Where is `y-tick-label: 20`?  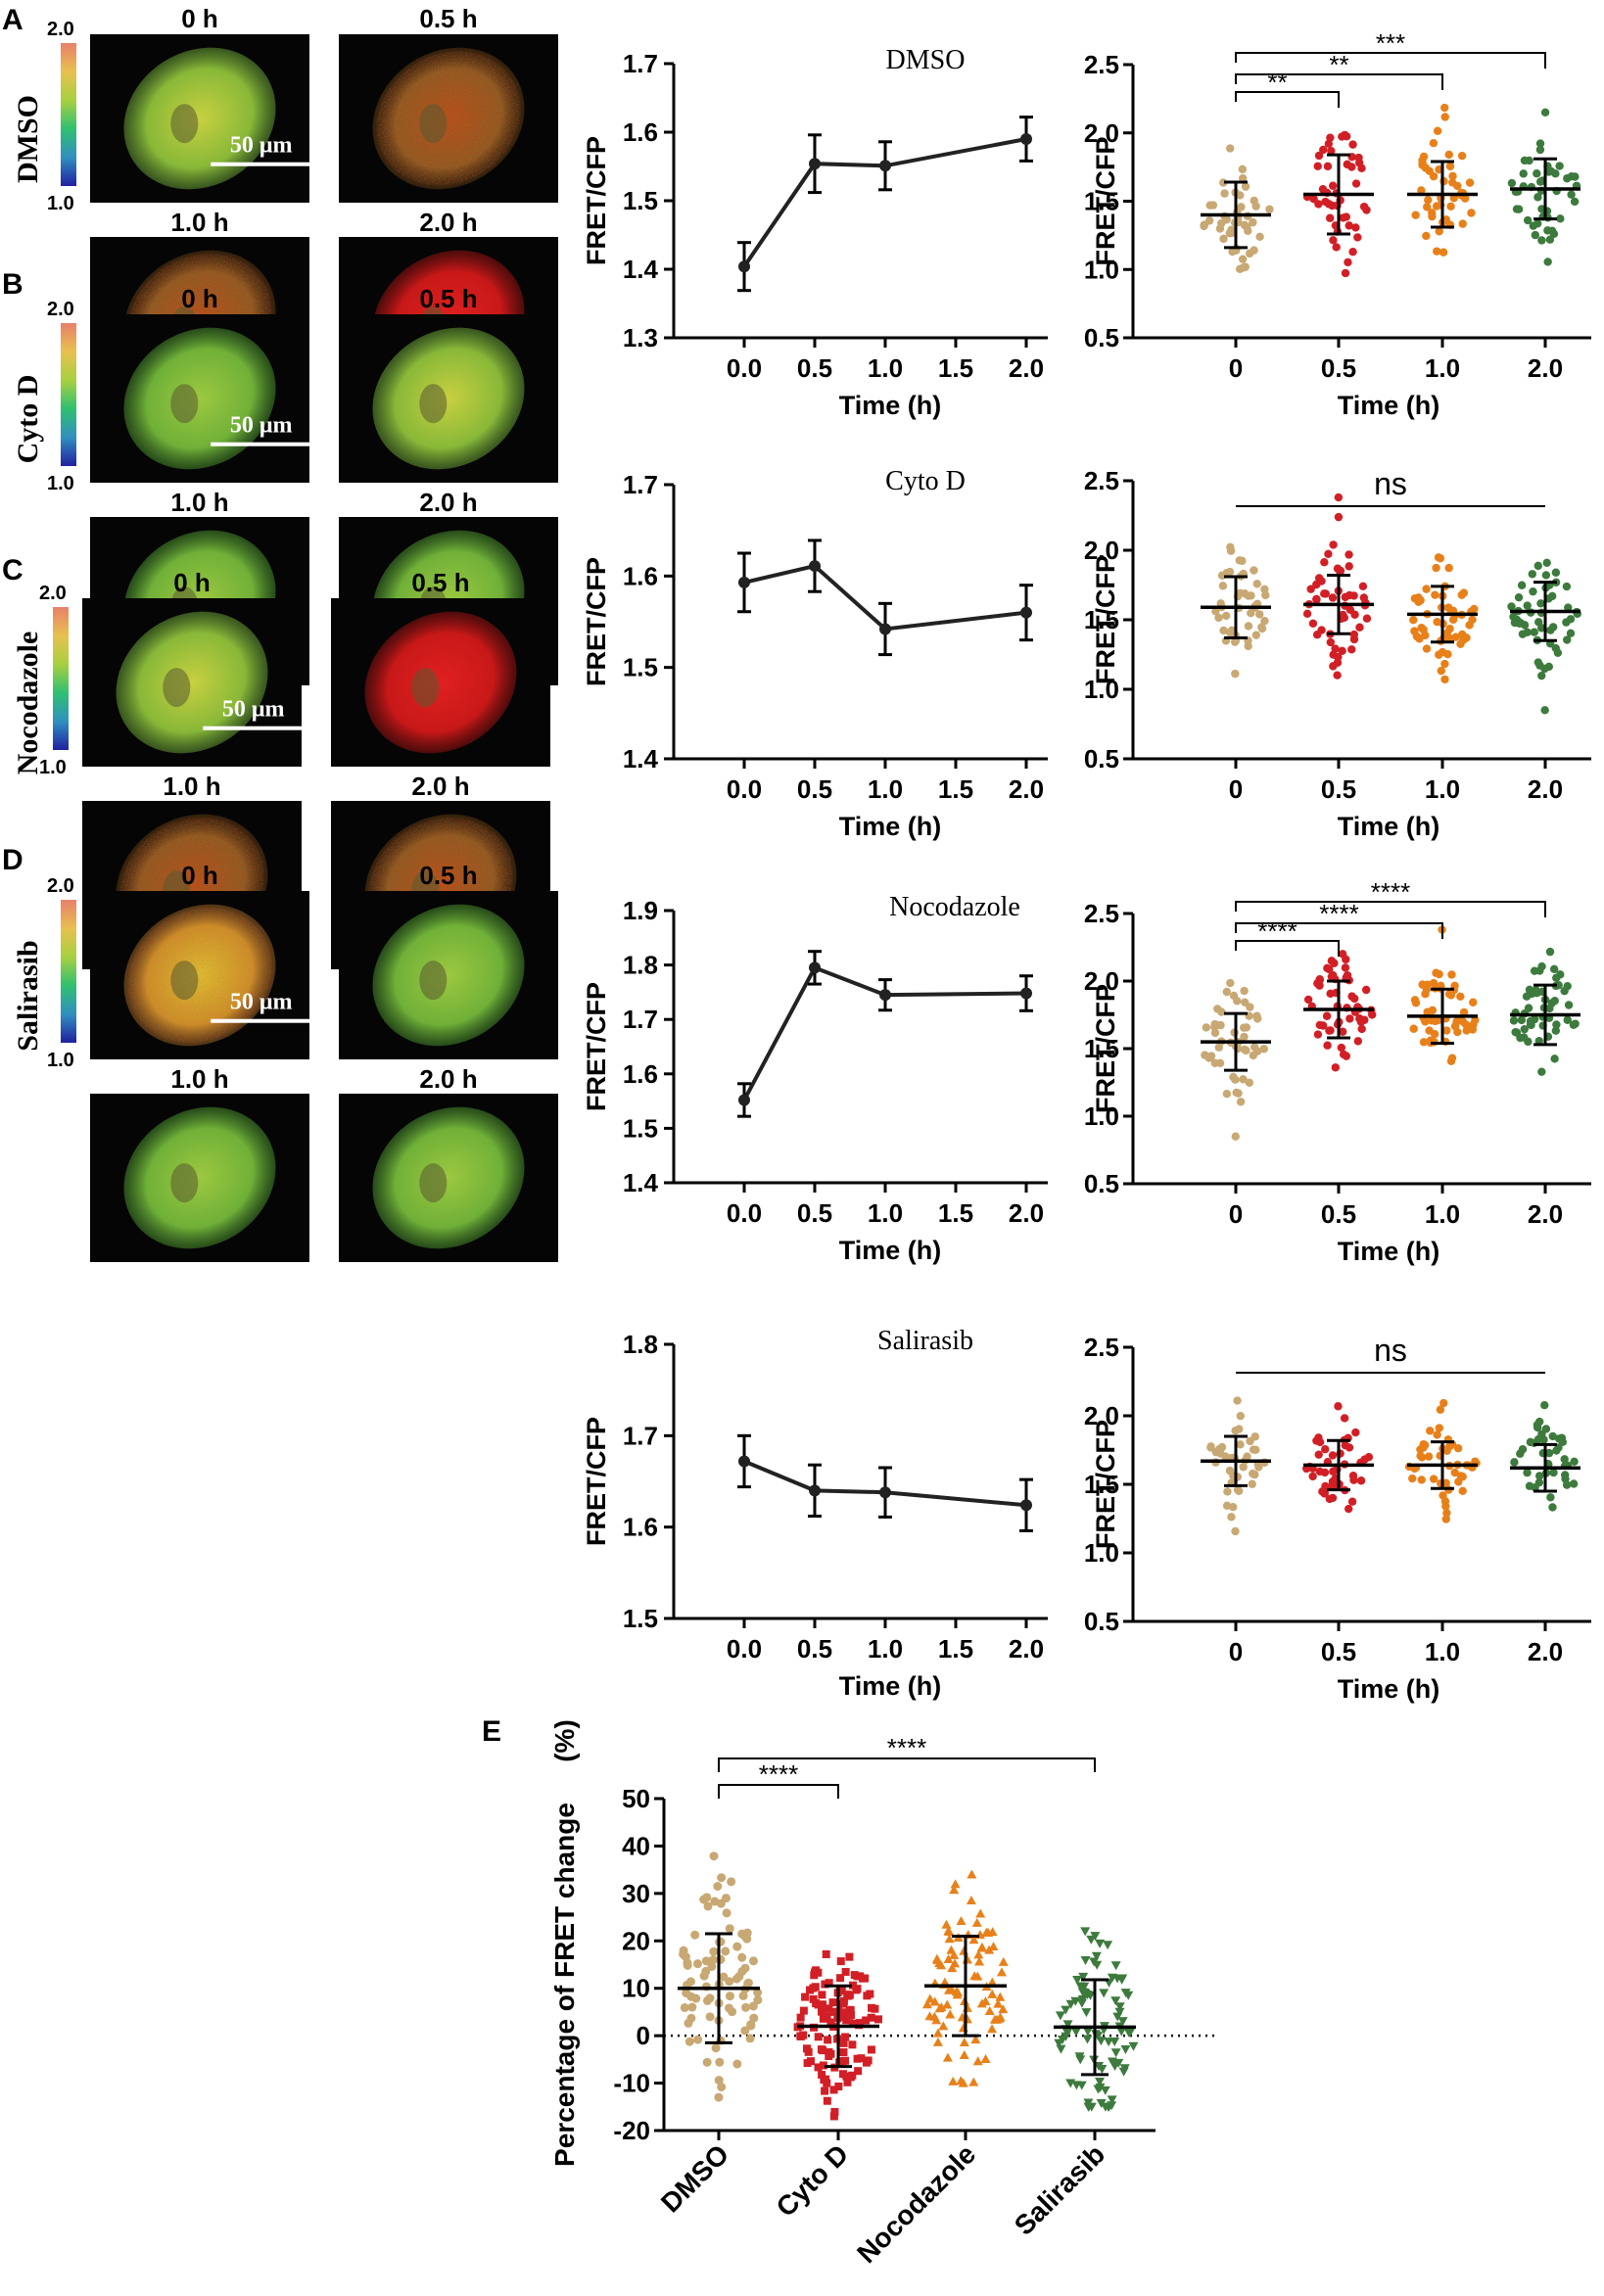
y-tick-label: 20 is located at coordinates (636, 1940).